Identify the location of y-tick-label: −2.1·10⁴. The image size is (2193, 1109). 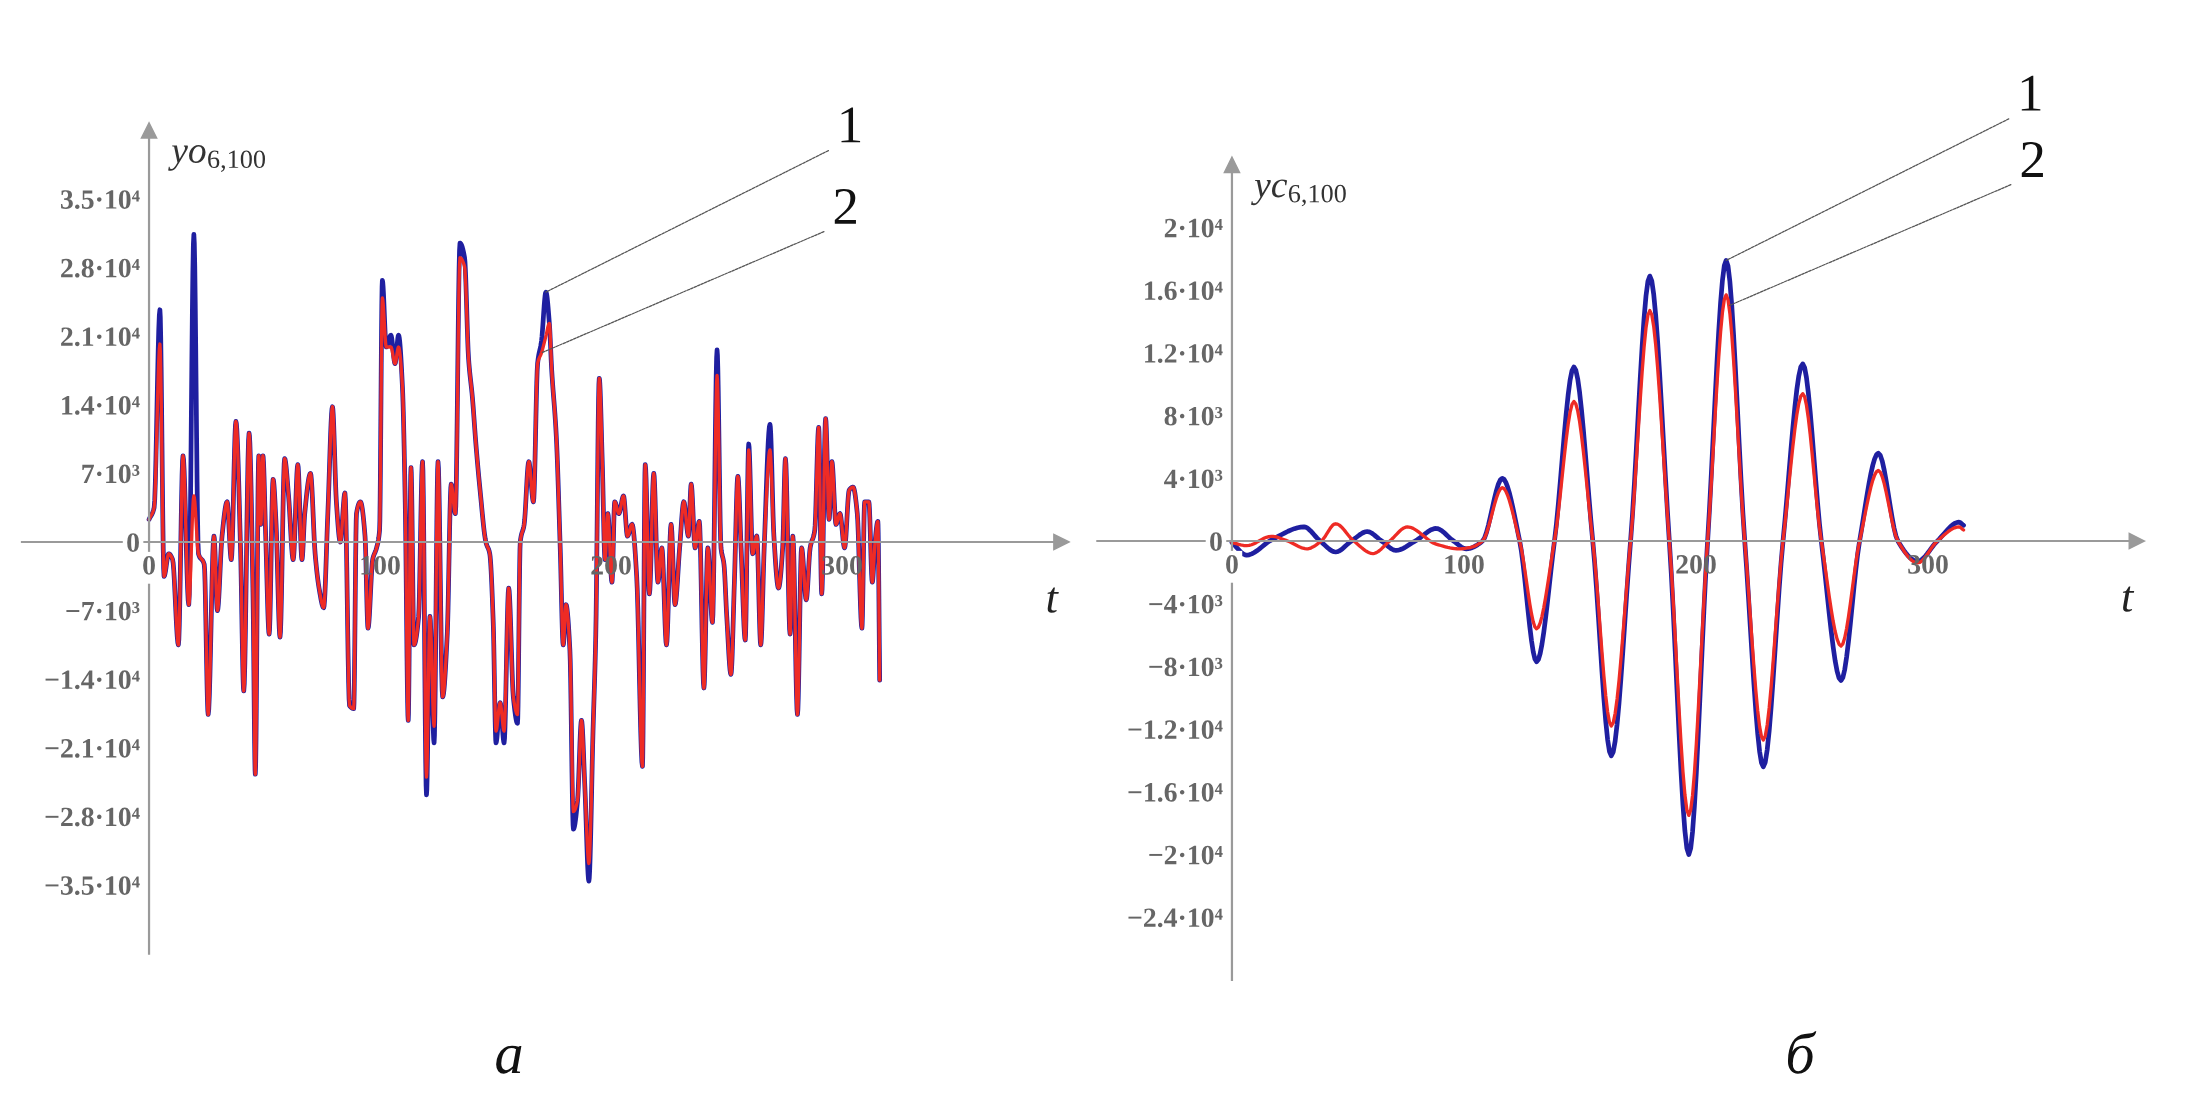
(92, 748).